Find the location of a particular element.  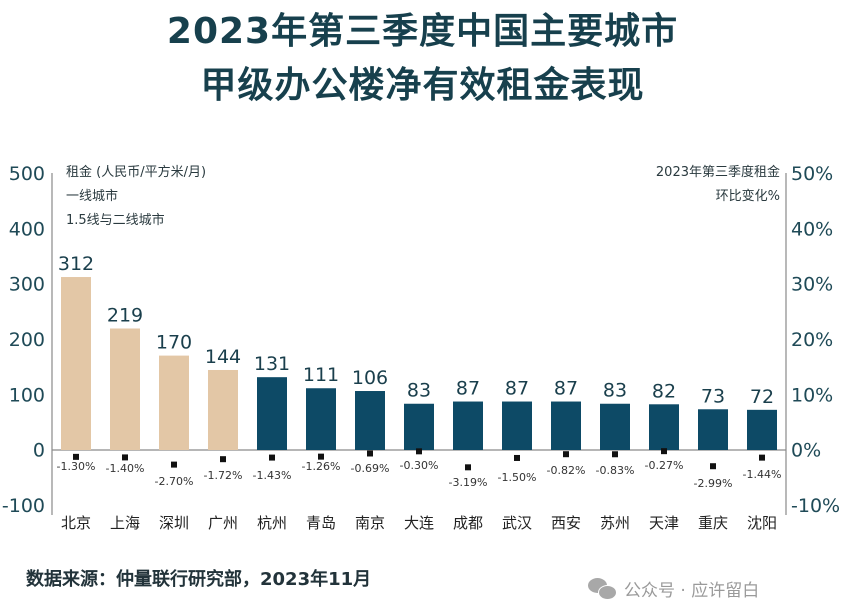

category-label: 广州 is located at coordinates (223, 523).